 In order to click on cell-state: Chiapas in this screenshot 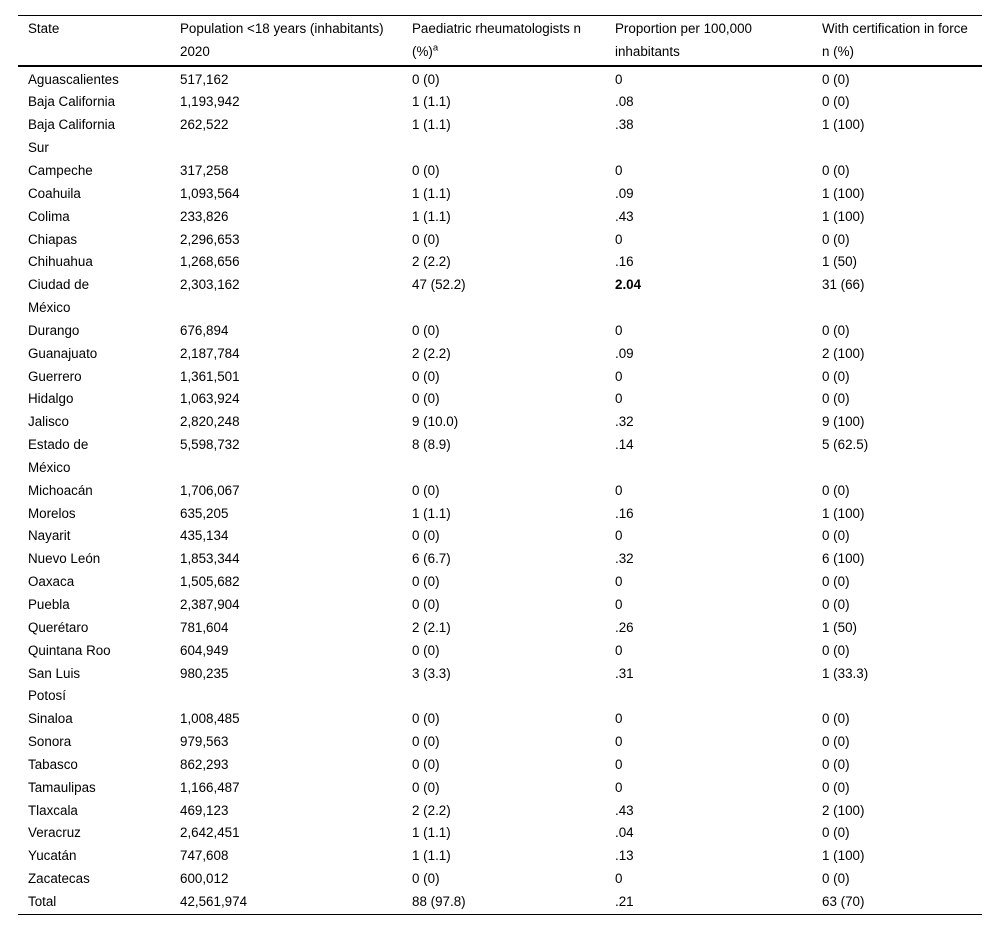, I will do `click(53, 239)`.